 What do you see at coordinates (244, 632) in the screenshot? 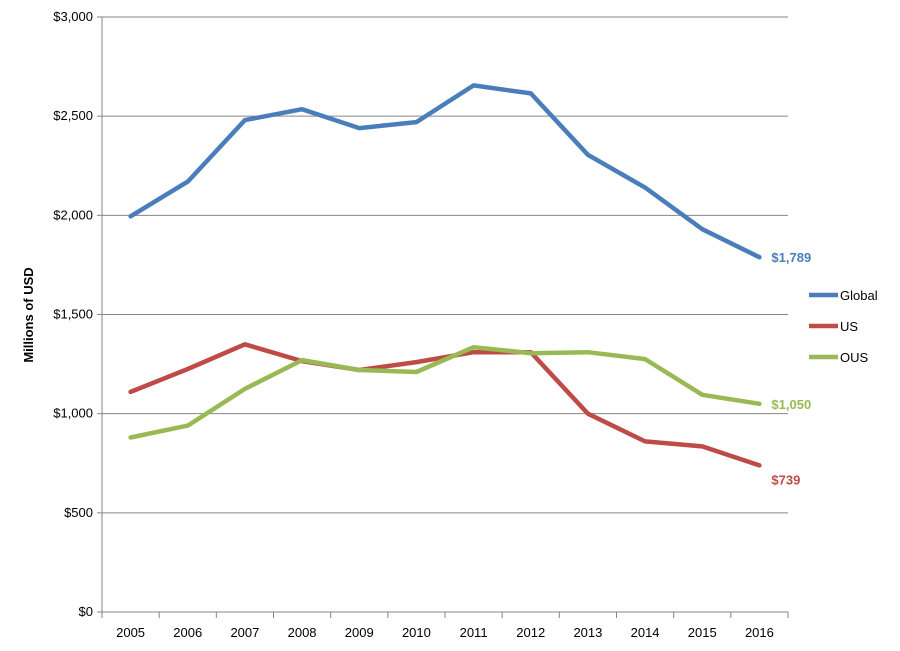
I see `x-tick-label: 2007` at bounding box center [244, 632].